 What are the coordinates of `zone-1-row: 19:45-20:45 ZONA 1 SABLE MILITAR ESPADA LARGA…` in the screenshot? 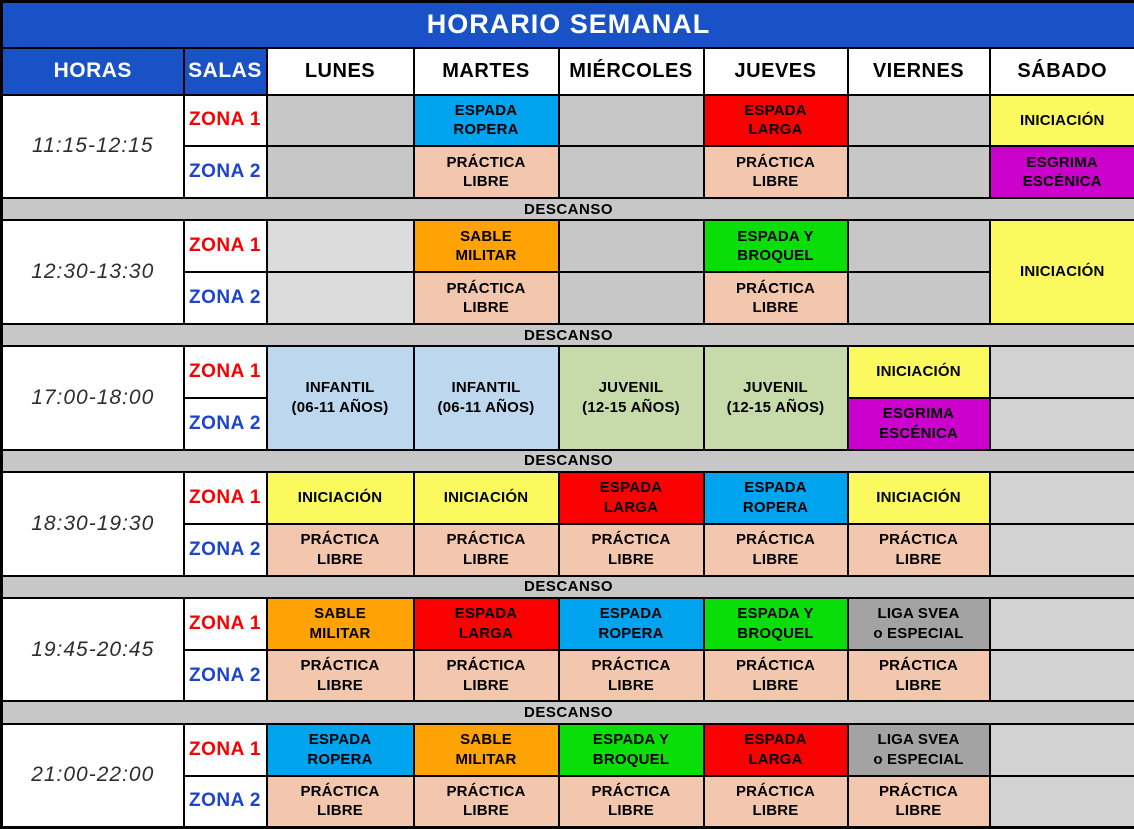 It's located at (567, 649).